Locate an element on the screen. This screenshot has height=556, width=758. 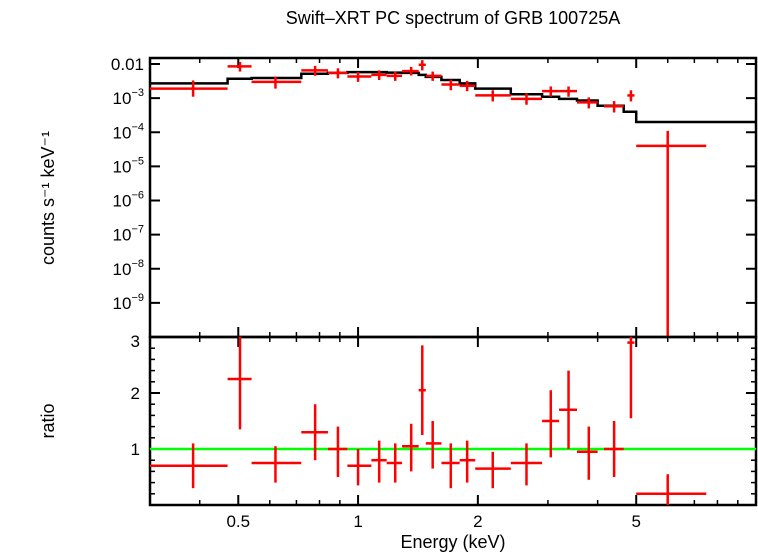
bottom-ytick-label: 3 is located at coordinates (135, 341).